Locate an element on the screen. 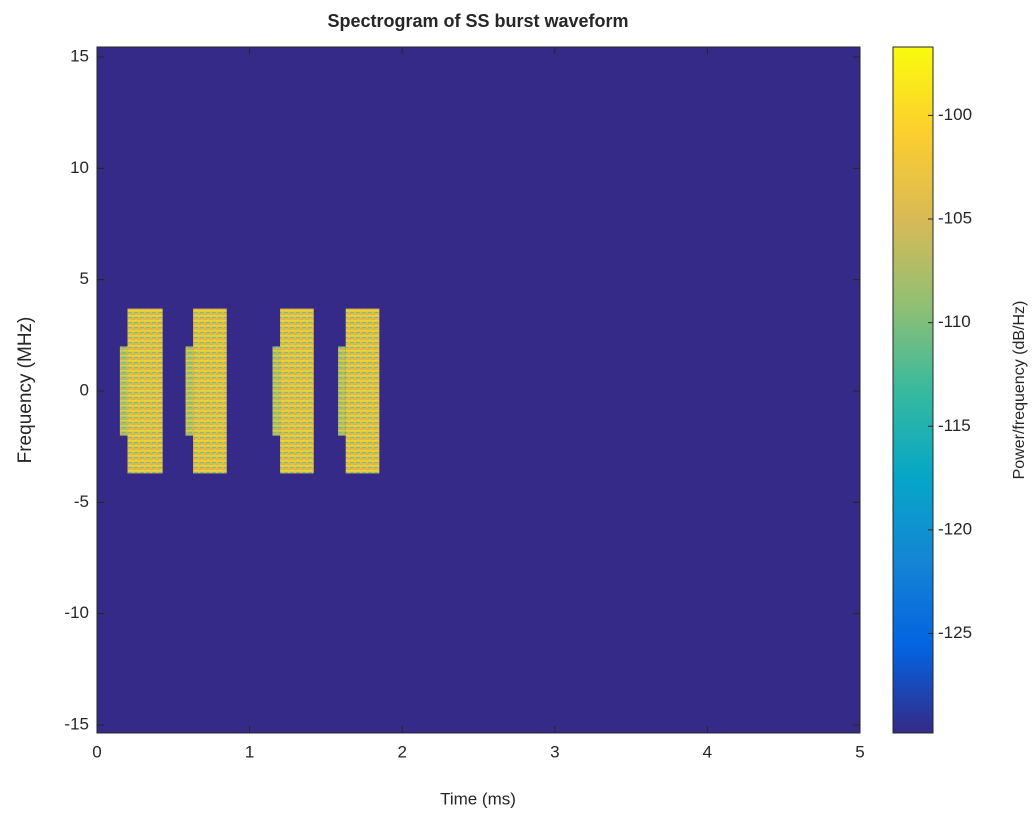 Image resolution: width=1033 pixels, height=817 pixels. x-tick-label: 1 is located at coordinates (249, 751).